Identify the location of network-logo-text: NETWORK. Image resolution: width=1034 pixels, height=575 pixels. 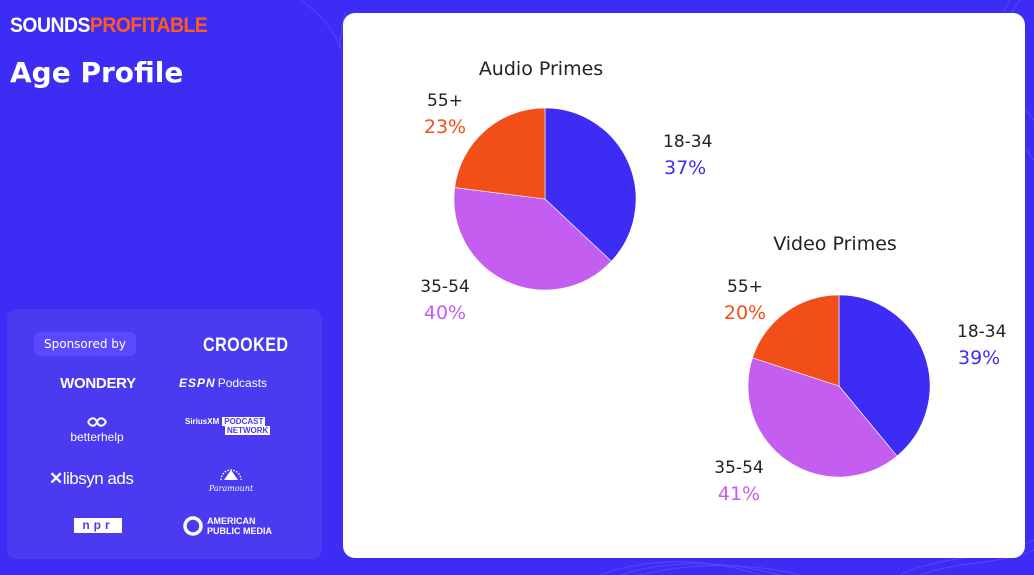
(248, 430).